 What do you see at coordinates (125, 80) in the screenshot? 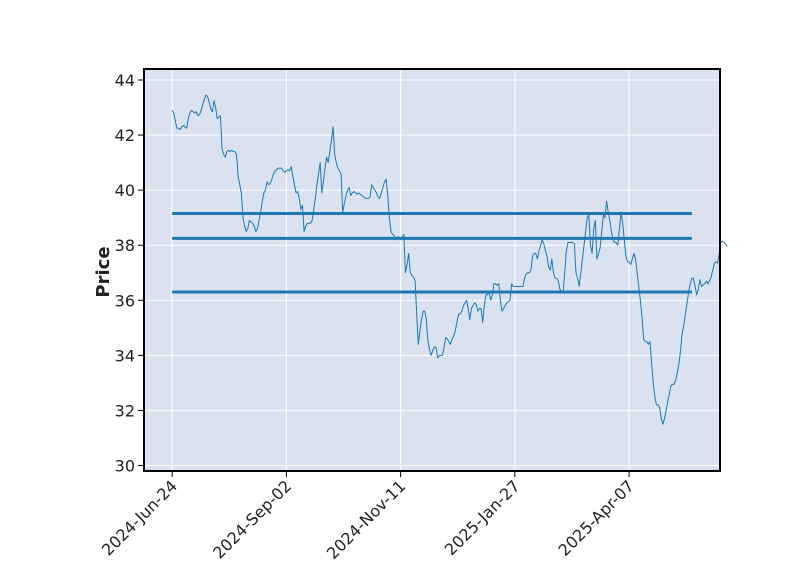
I see `y-tick-label: 44` at bounding box center [125, 80].